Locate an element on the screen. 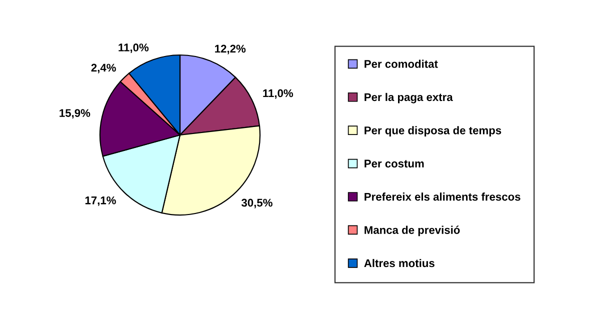 The width and height of the screenshot is (591, 329). legend-label: Per la paga extra is located at coordinates (408, 98).